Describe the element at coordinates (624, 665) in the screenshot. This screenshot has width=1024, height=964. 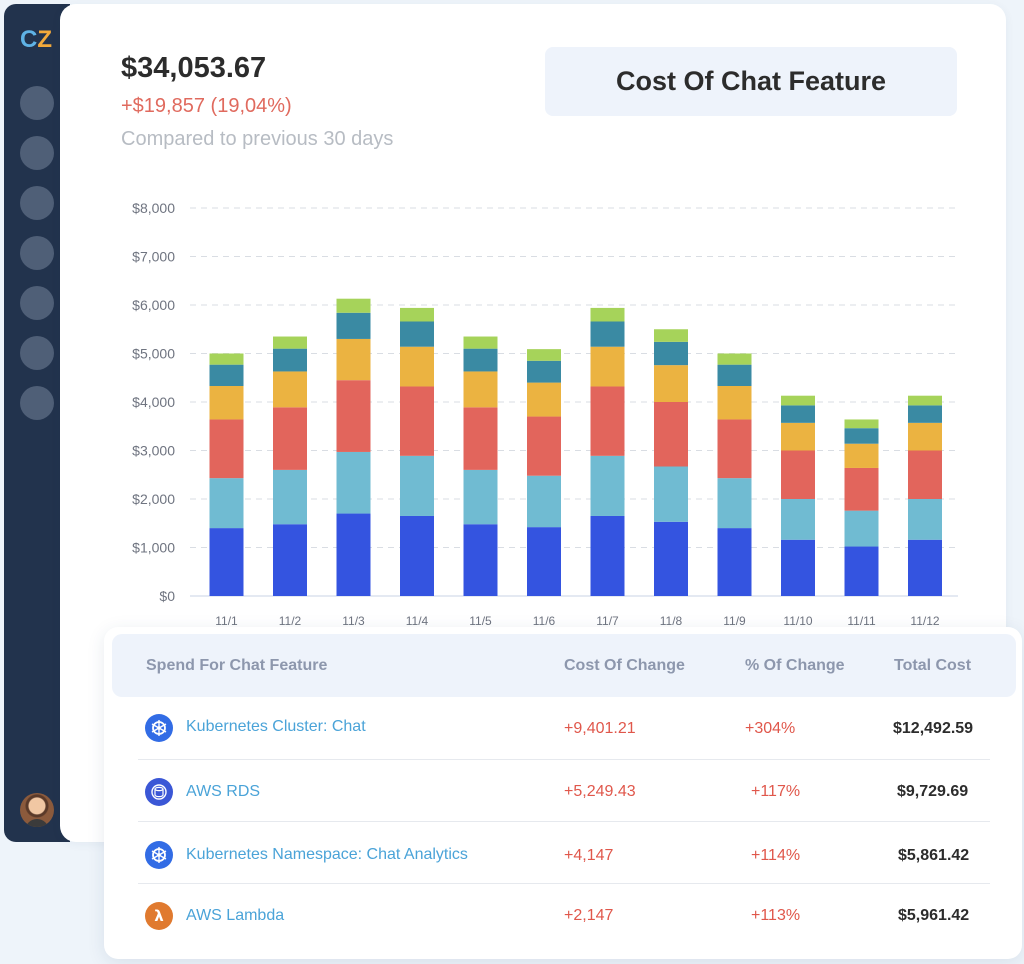
I see `header-cost-change: Cost Of Change` at that location.